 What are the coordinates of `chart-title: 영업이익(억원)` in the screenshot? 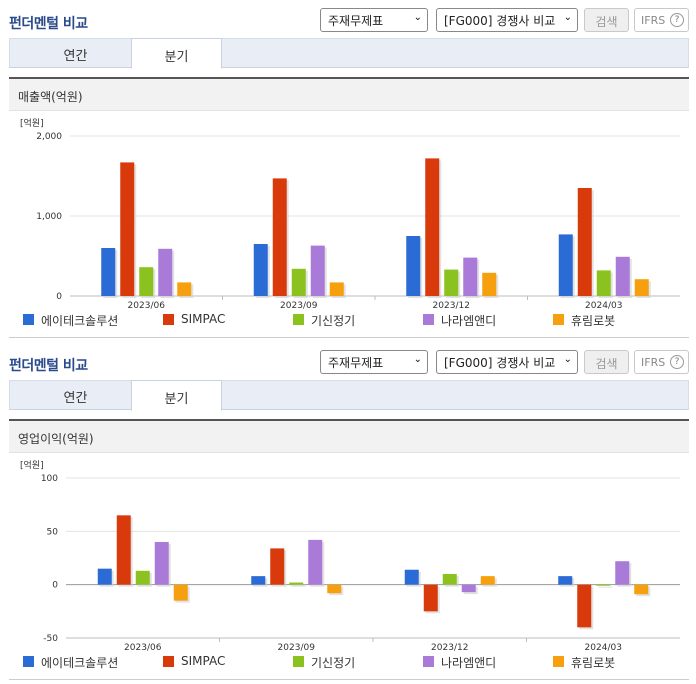 It's located at (56, 439).